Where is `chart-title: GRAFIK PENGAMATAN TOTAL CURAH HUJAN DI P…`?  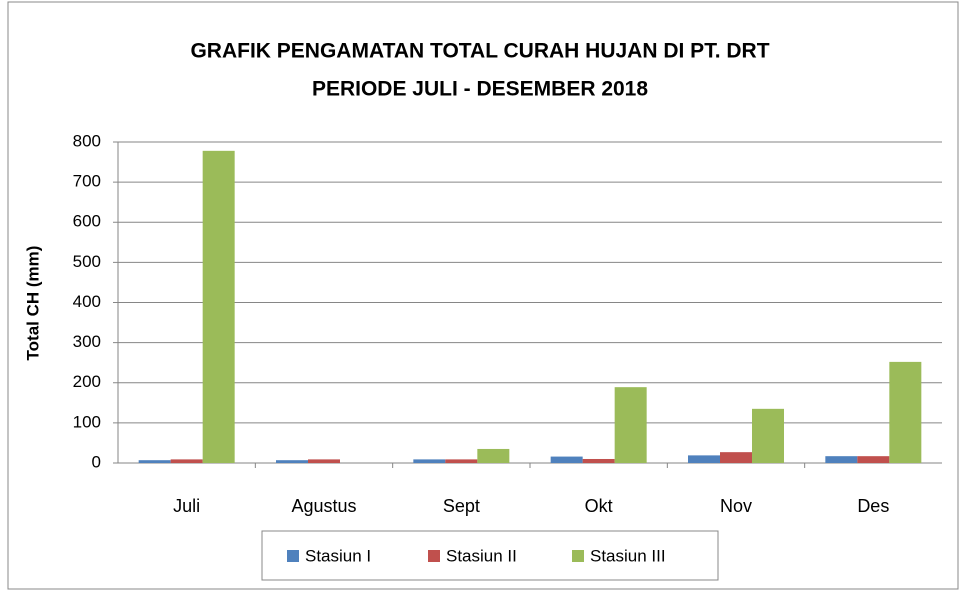
chart-title: GRAFIK PENGAMATAN TOTAL CURAH HUJAN DI P… is located at coordinates (479, 51).